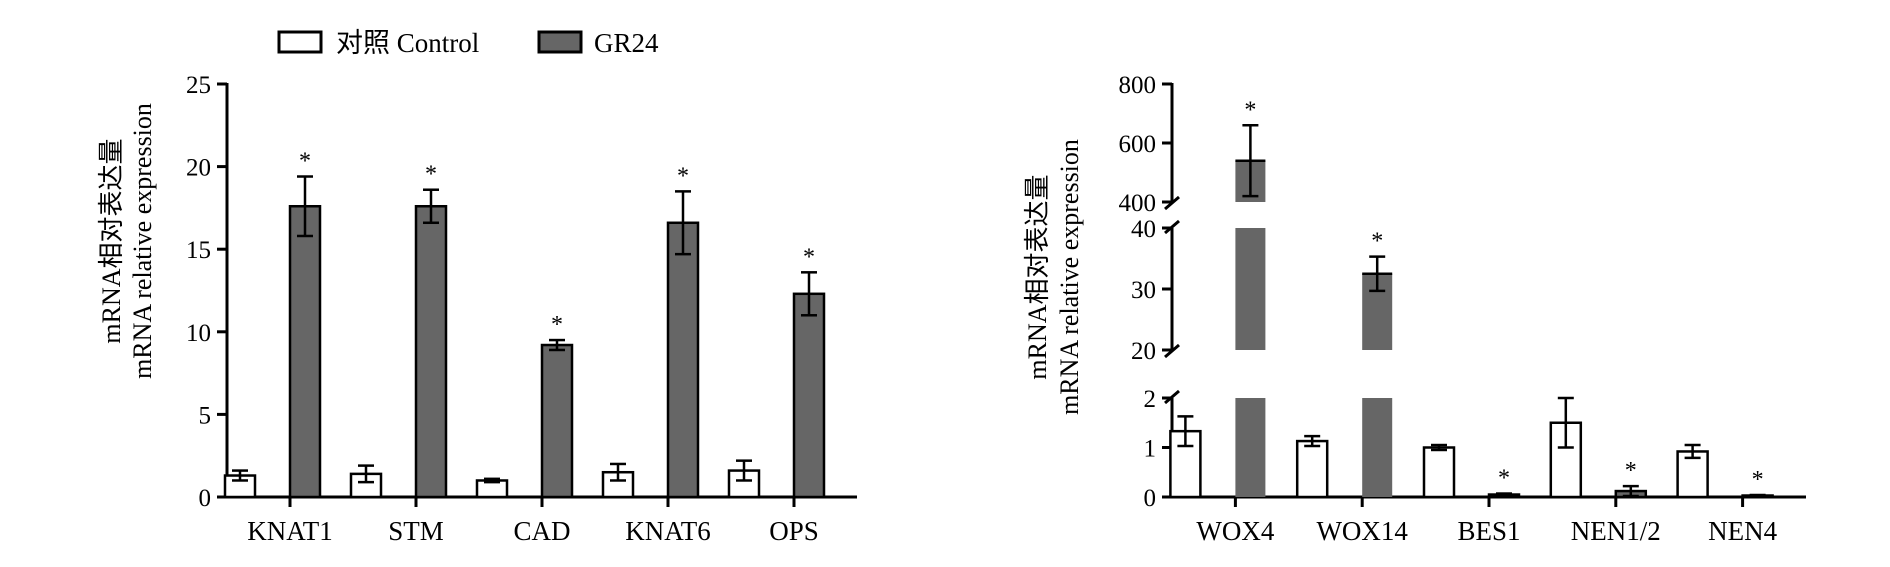  Describe the element at coordinates (1504, 479) in the screenshot. I see `right-significance-star-bes1: *` at that location.